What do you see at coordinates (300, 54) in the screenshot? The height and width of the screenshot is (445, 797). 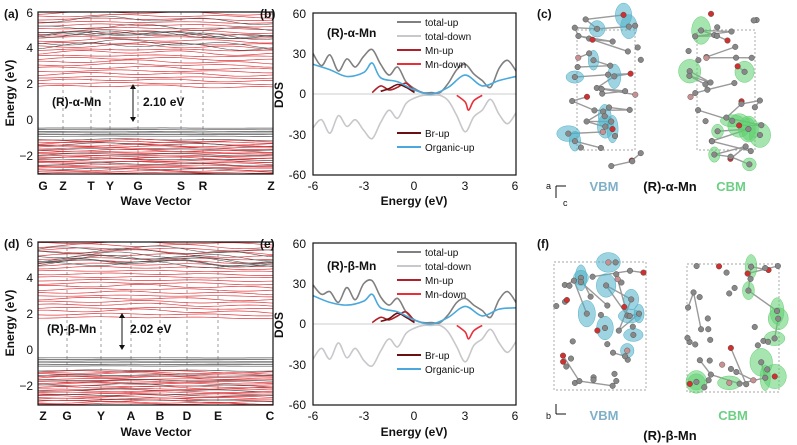 I see `y-tick-label: 30` at bounding box center [300, 54].